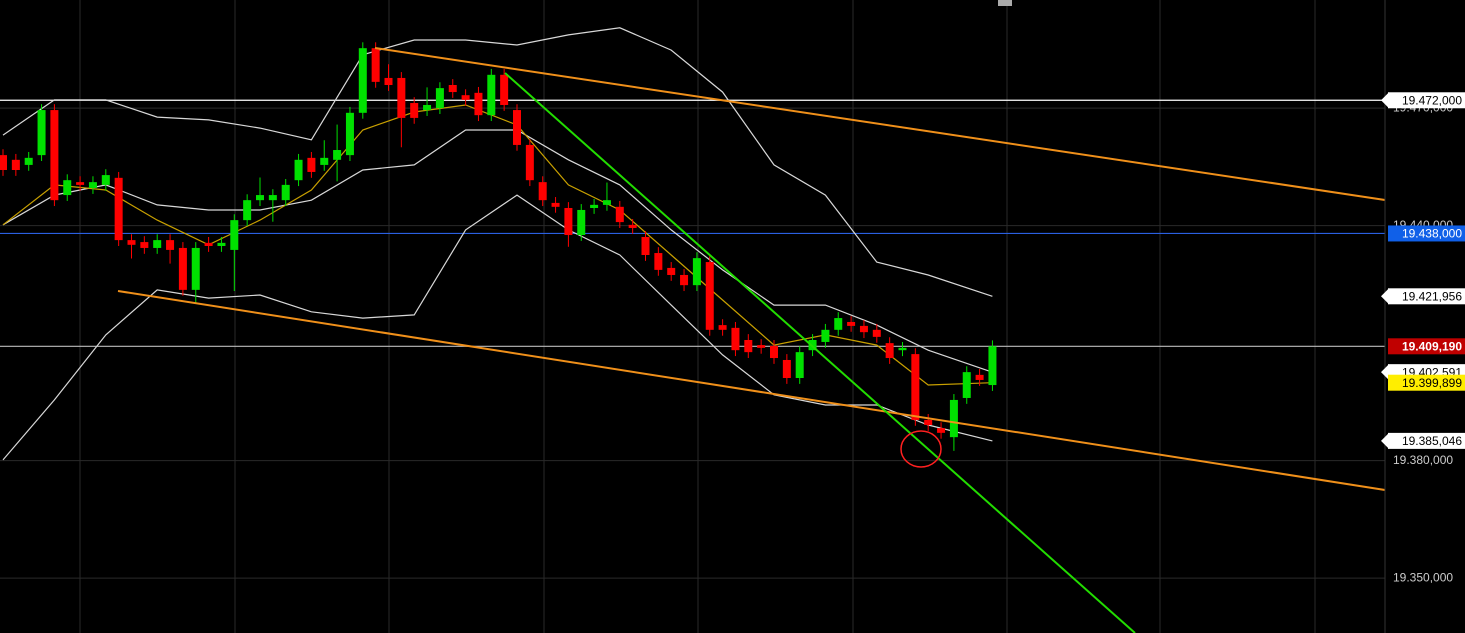 Image resolution: width=1465 pixels, height=633 pixels. I want to click on price-marker: 19.385,046, so click(1423, 440).